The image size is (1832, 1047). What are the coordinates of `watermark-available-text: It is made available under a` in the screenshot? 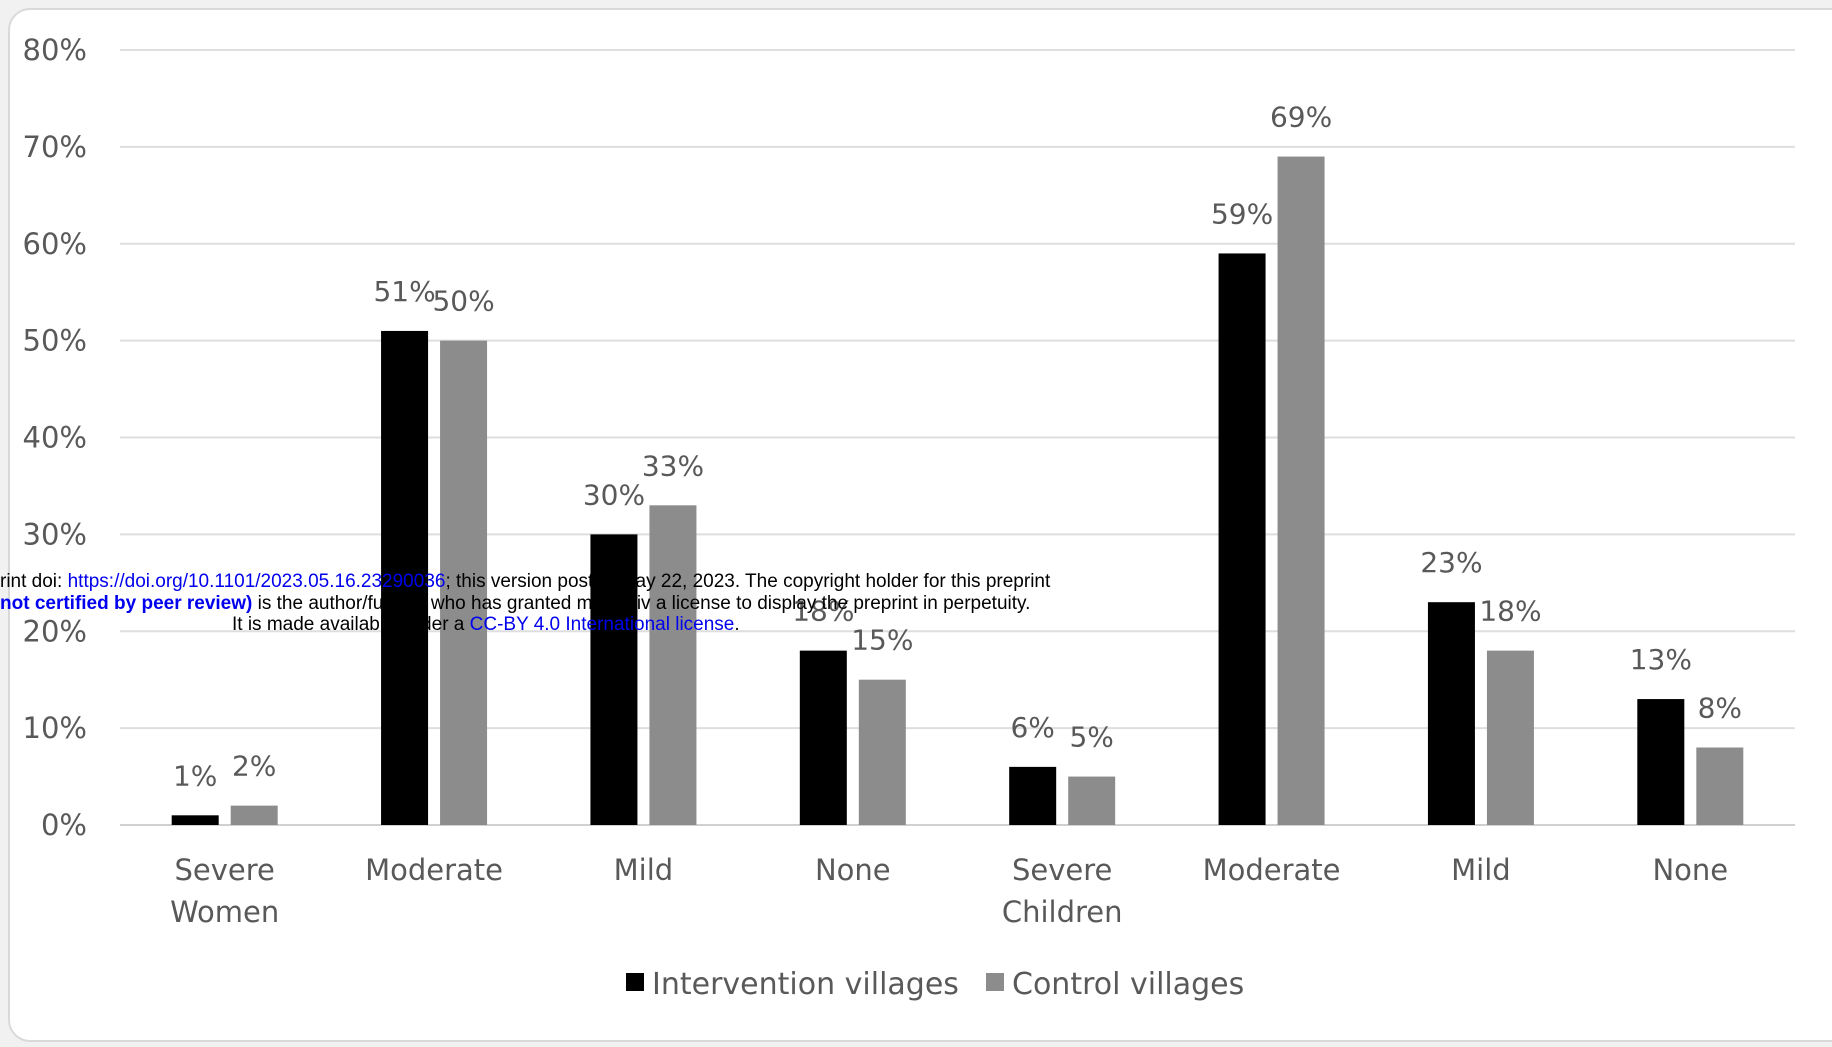 It's located at (351, 624).